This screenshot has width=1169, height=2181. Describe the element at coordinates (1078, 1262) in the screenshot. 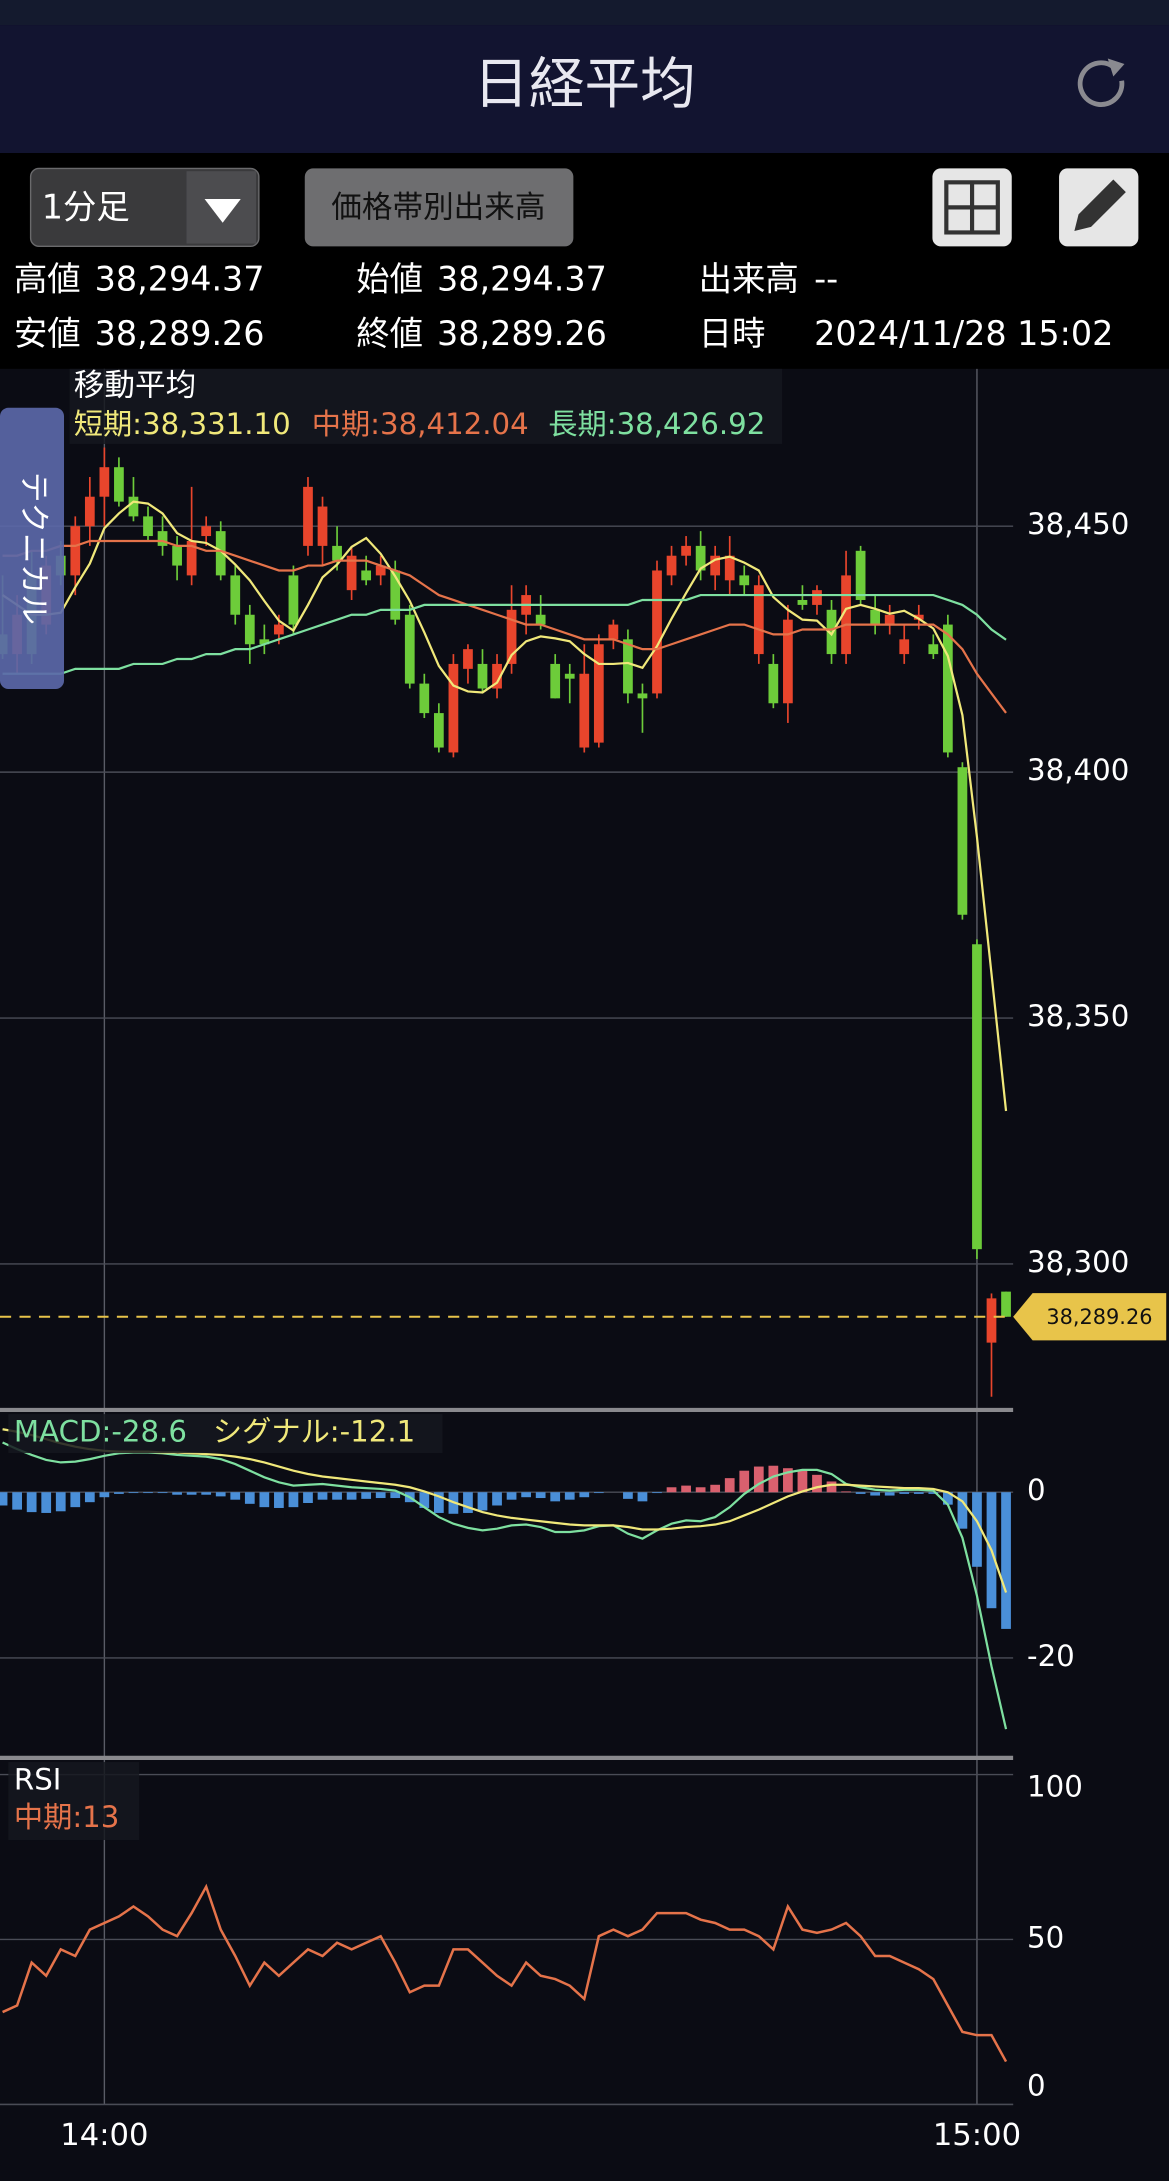

I see `y-tick-label: 38,300` at that location.